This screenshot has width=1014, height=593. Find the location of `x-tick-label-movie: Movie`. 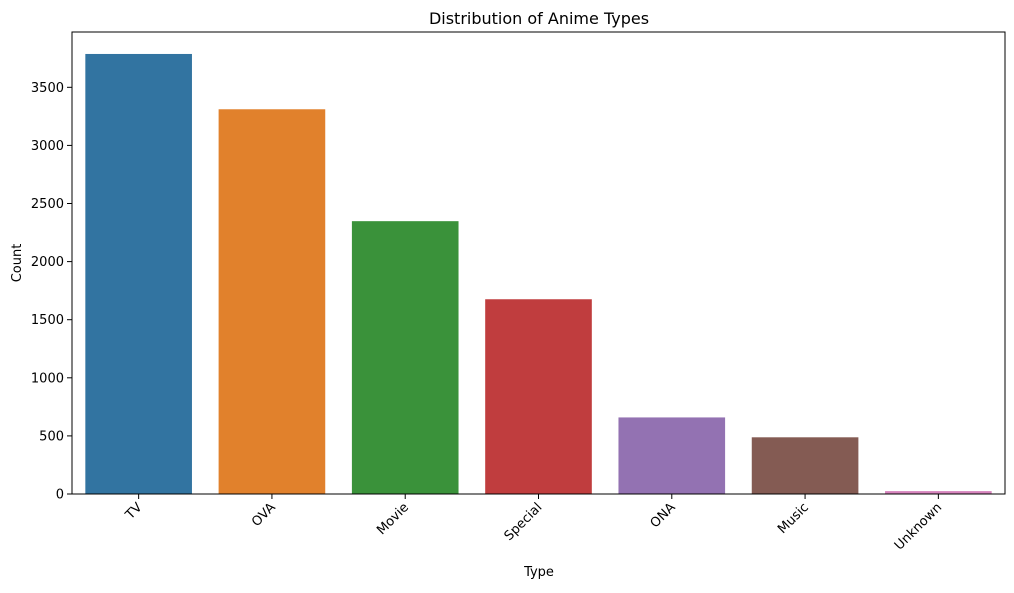

x-tick-label-movie: Movie is located at coordinates (393, 519).